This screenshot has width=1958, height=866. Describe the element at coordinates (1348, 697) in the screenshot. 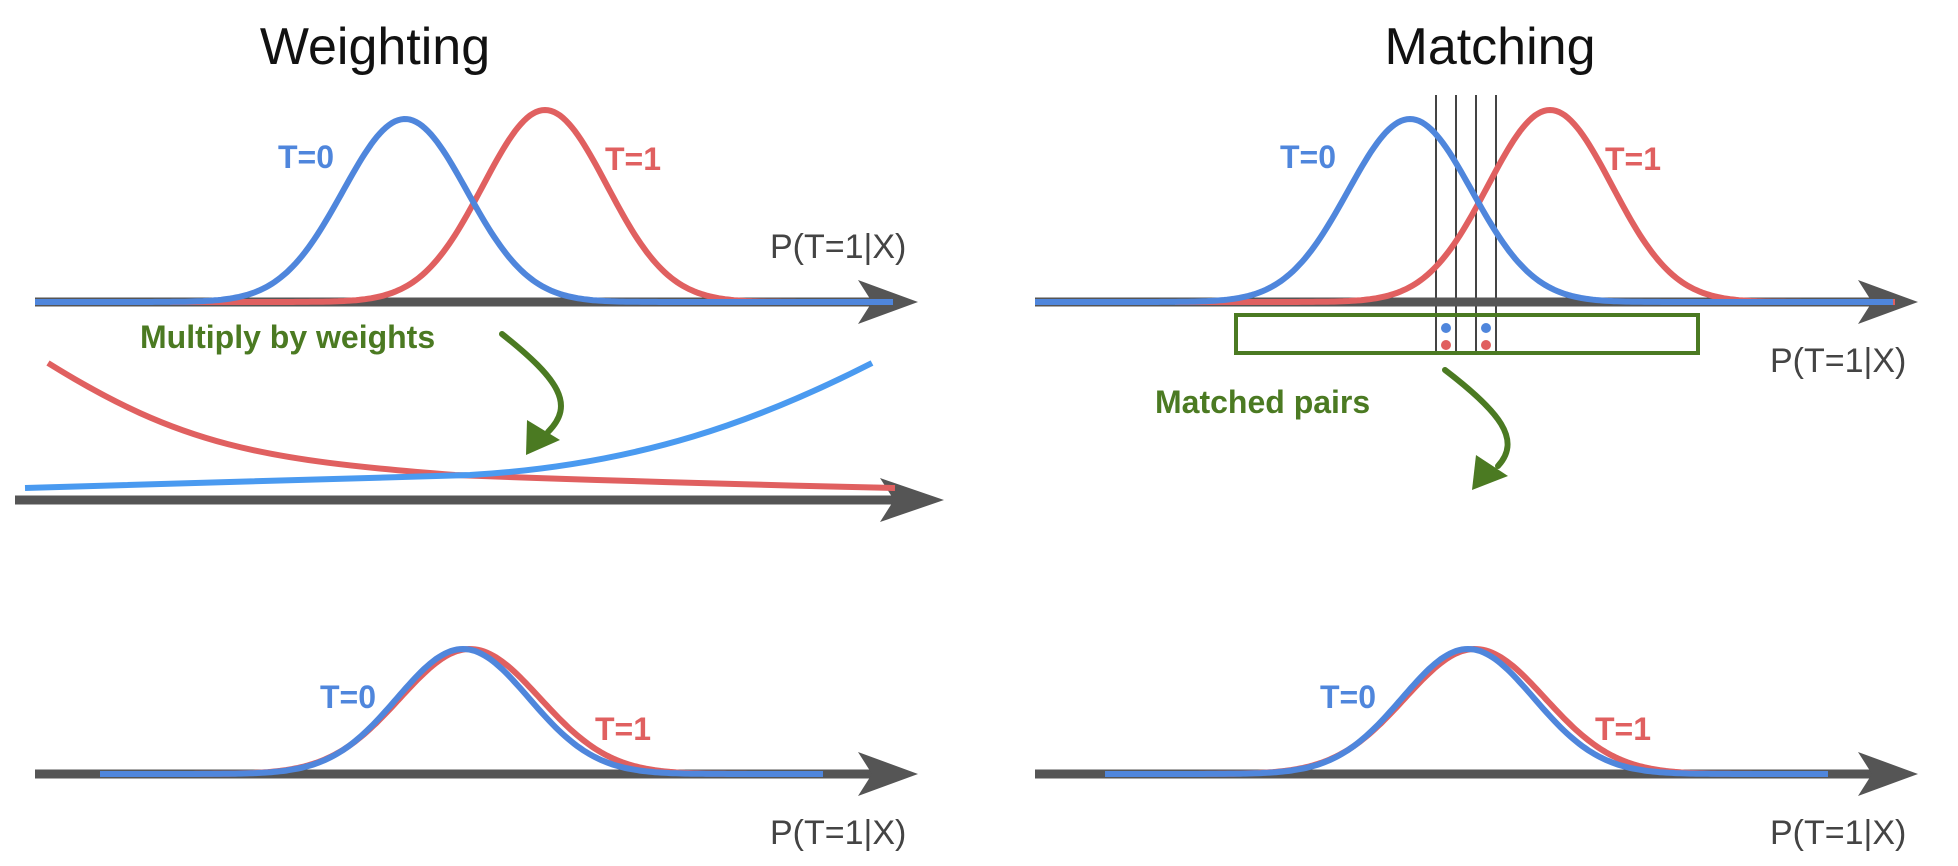

I see `matching-bottom-t0-label: T=0` at that location.